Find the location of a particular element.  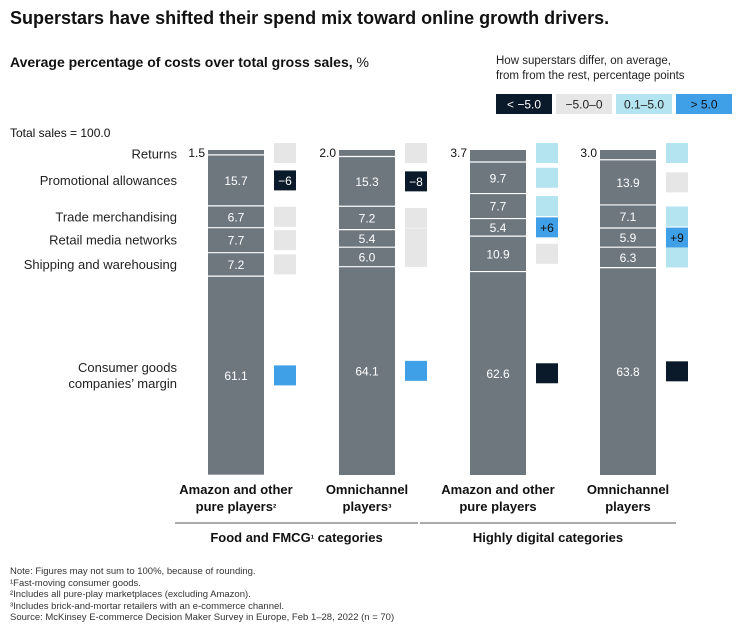

bar-segment-c0-s2 is located at coordinates (236, 216).